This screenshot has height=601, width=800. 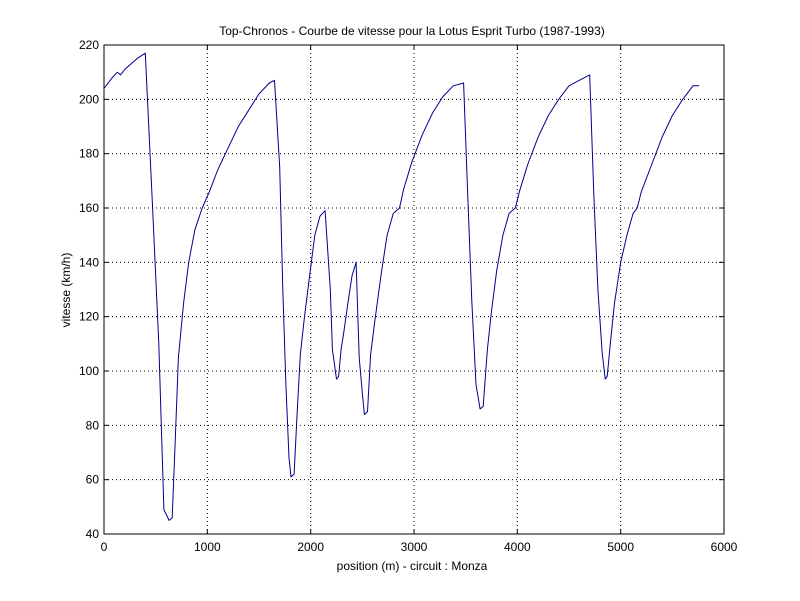 I want to click on x-axis-label: position (m) - circuit : Monza, so click(x=412, y=566).